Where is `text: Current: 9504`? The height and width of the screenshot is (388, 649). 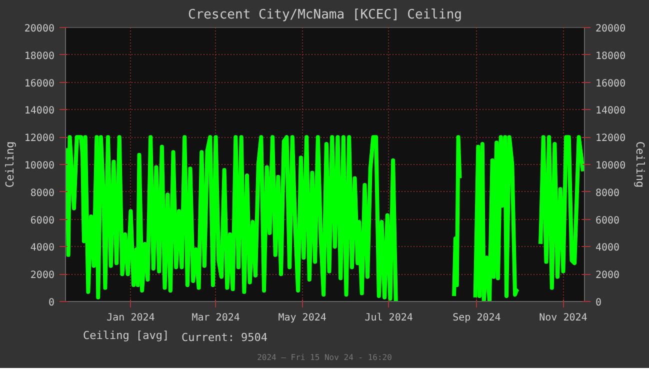 text: Current: 9504 is located at coordinates (224, 337).